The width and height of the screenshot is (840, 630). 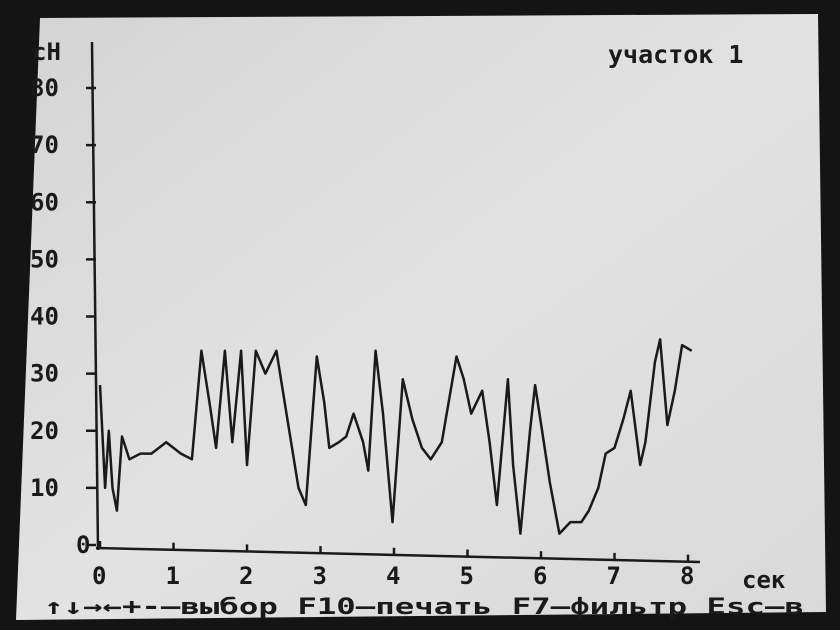 I want to click on x-tick-label: 5, so click(x=467, y=576).